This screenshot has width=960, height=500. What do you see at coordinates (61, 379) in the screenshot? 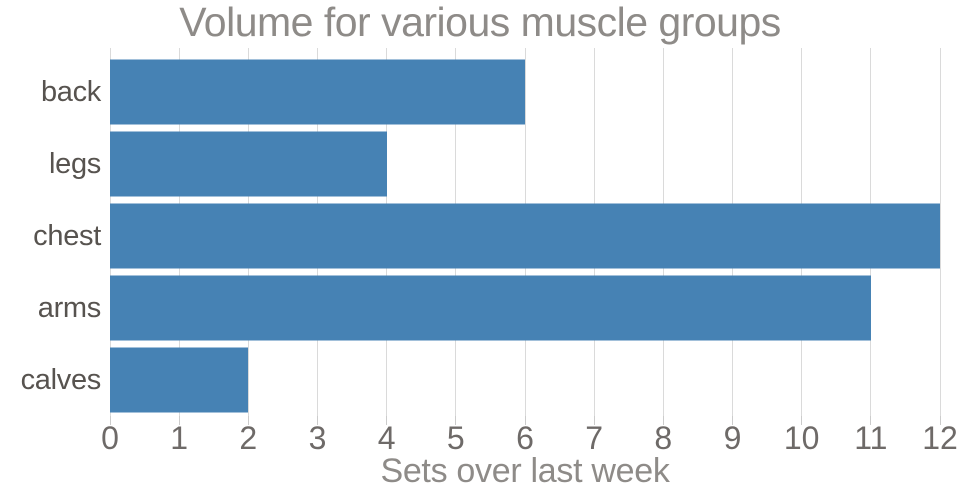
I see `category-label-calves: calves` at bounding box center [61, 379].